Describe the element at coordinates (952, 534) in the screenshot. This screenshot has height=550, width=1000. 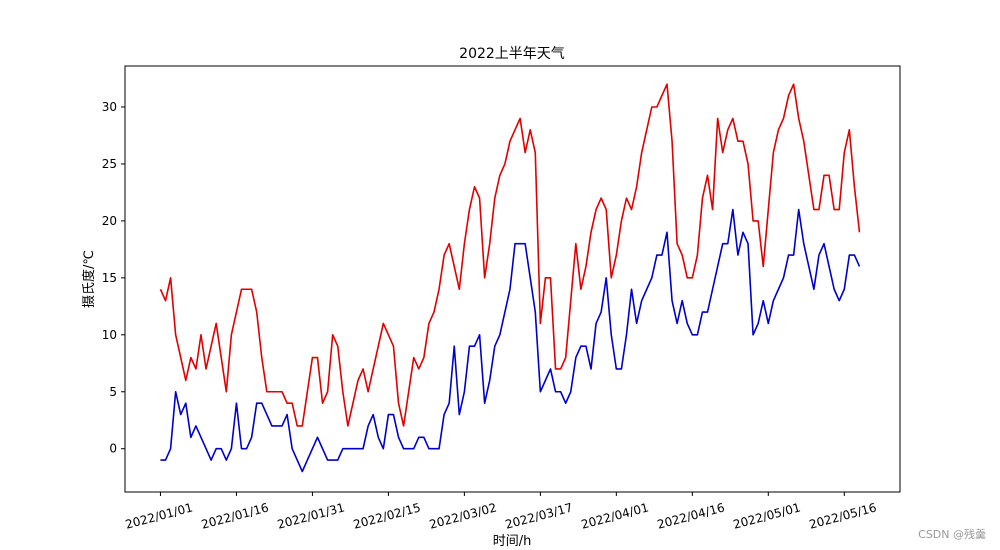
I see `watermark: CSDN @残羹` at that location.